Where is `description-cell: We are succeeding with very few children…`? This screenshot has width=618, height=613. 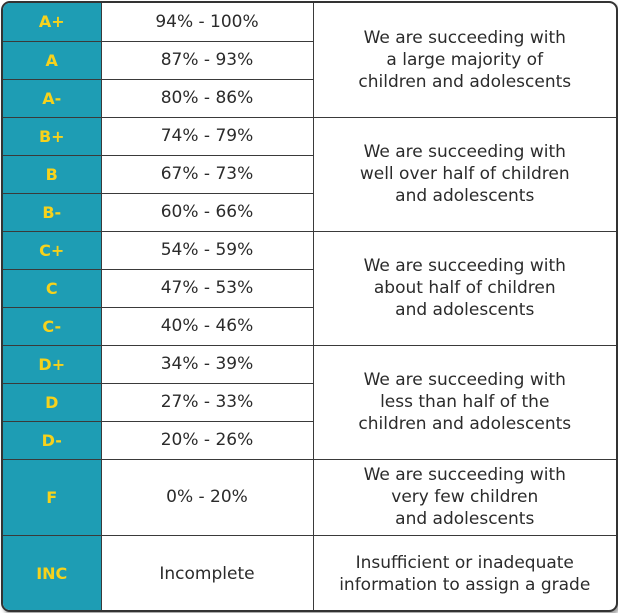
description-cell: We are succeeding with very few children… is located at coordinates (464, 497).